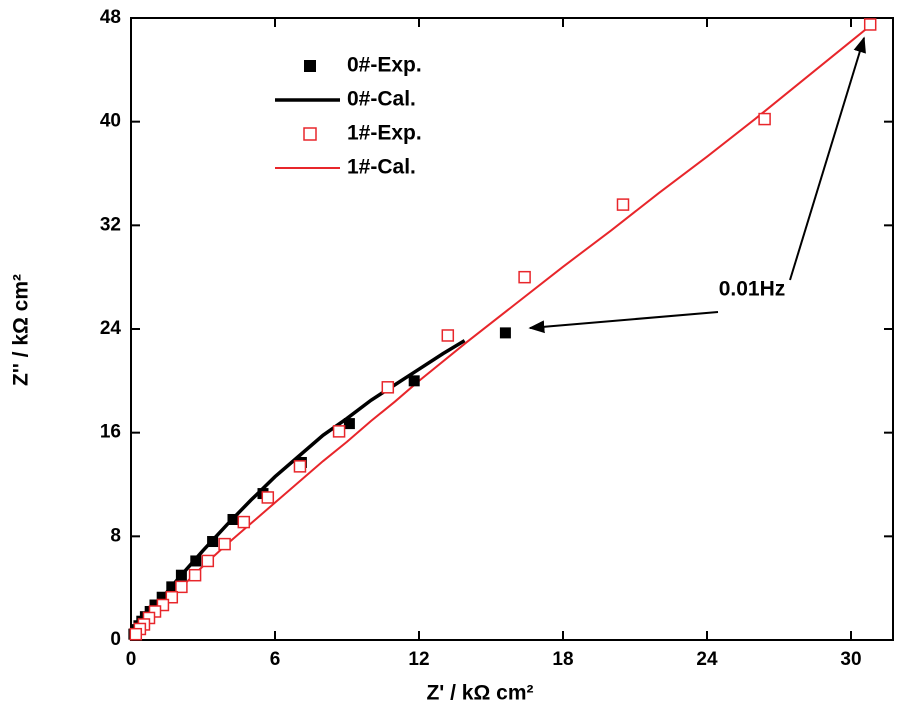 This screenshot has height=716, width=900. I want to click on x-tick-label: 0, so click(131, 659).